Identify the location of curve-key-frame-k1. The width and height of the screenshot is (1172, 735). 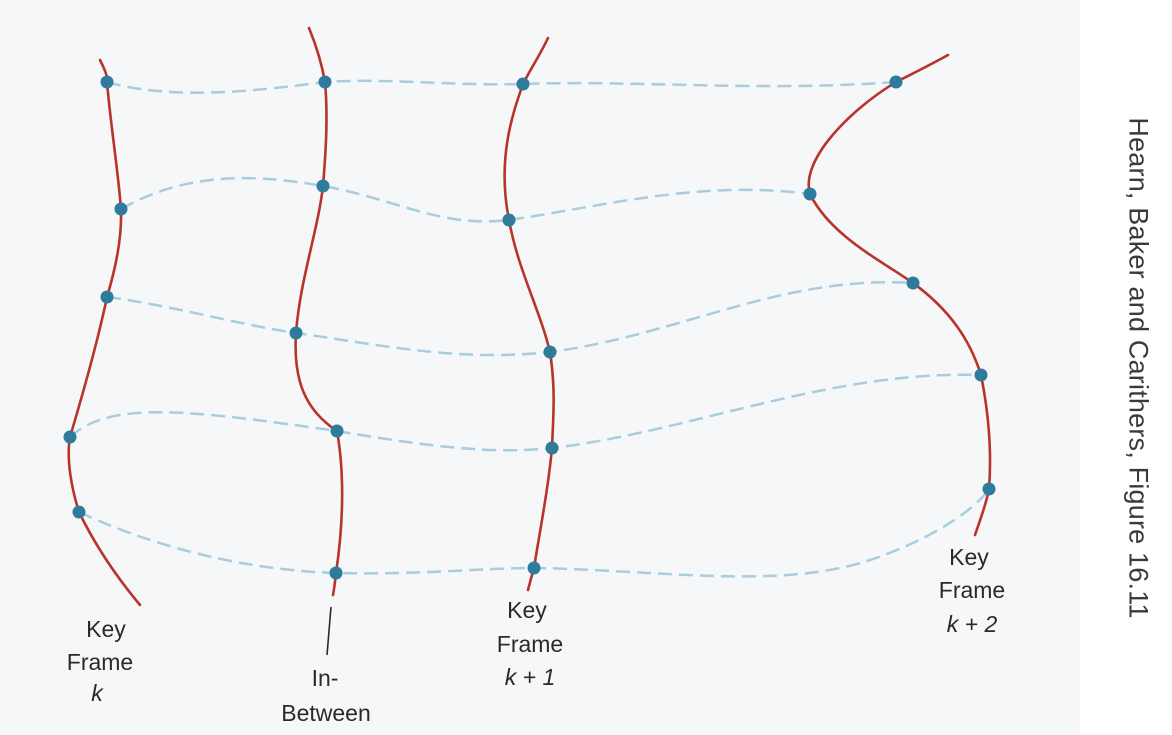
(529, 314).